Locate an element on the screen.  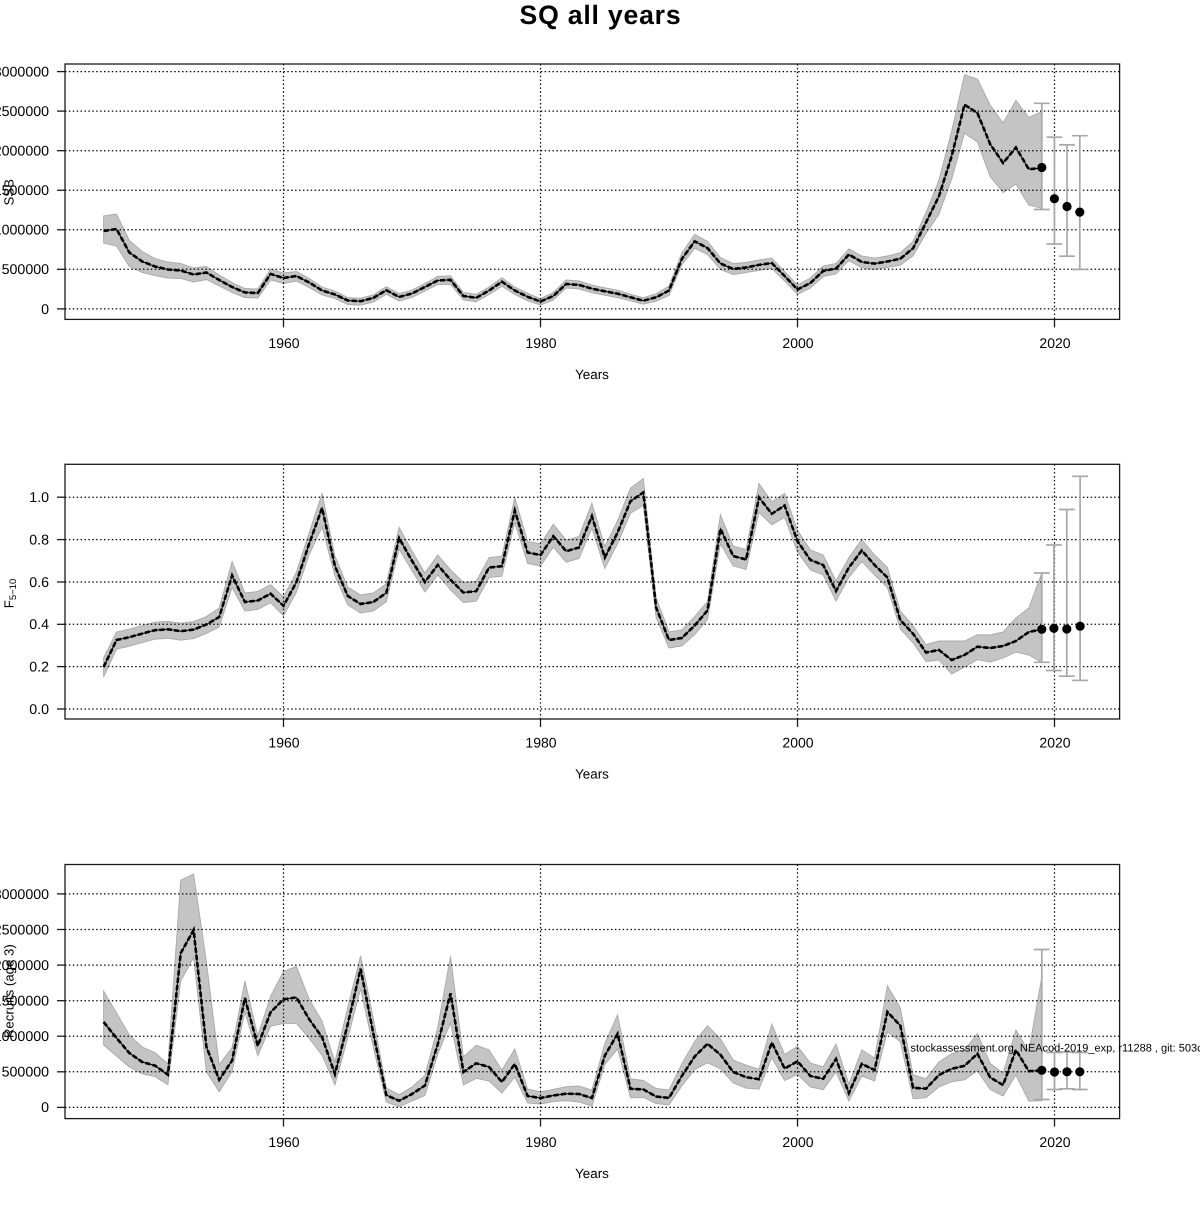
svg-text: 0.8 is located at coordinates (39, 541).